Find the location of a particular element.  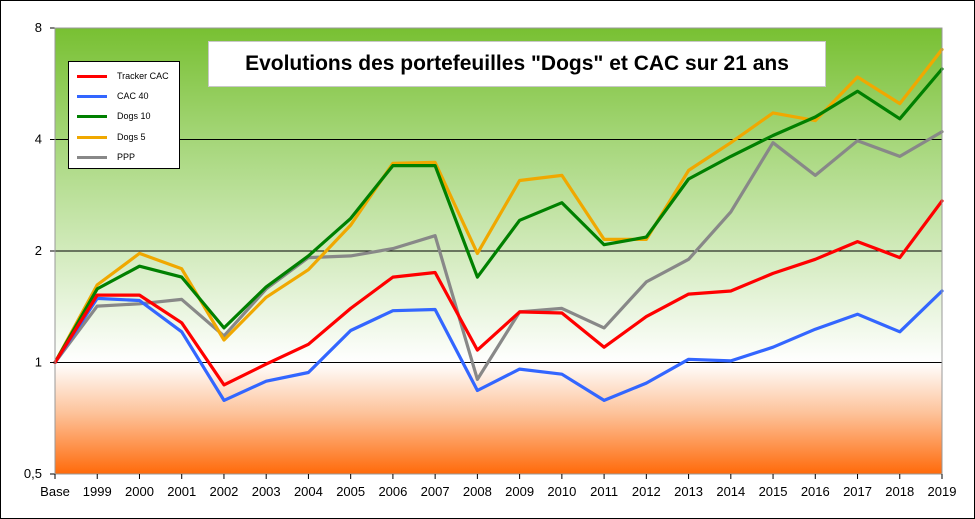

y-tick-label: 0,5 is located at coordinates (33, 473).